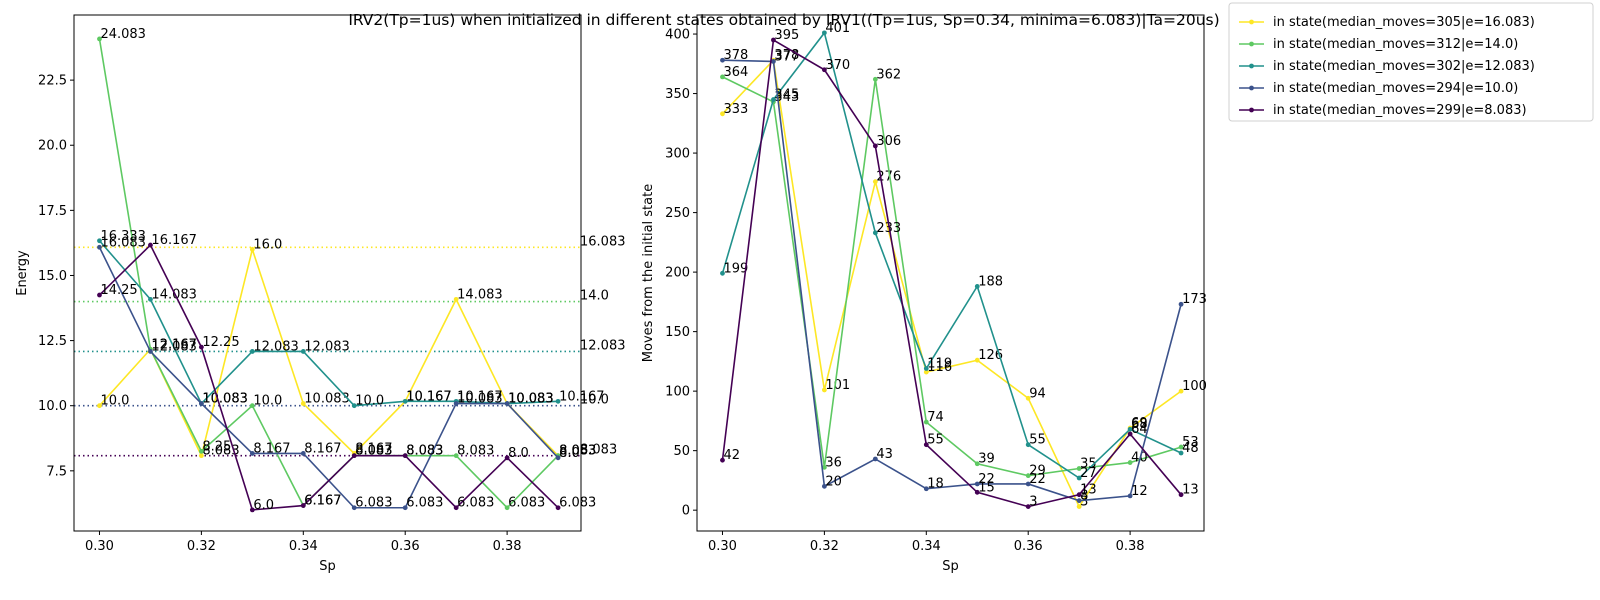  What do you see at coordinates (1139, 491) in the screenshot?
I see `data-label: 12` at bounding box center [1139, 491].